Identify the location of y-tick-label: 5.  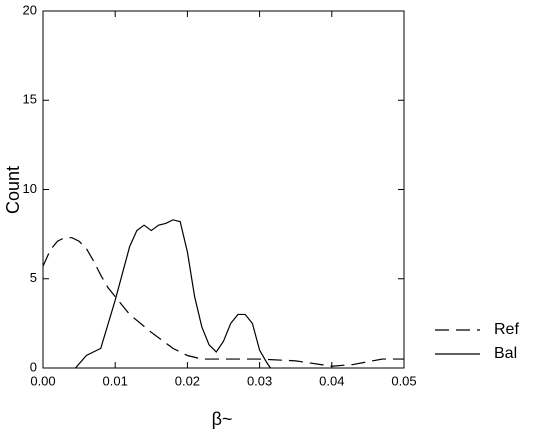
(33, 277).